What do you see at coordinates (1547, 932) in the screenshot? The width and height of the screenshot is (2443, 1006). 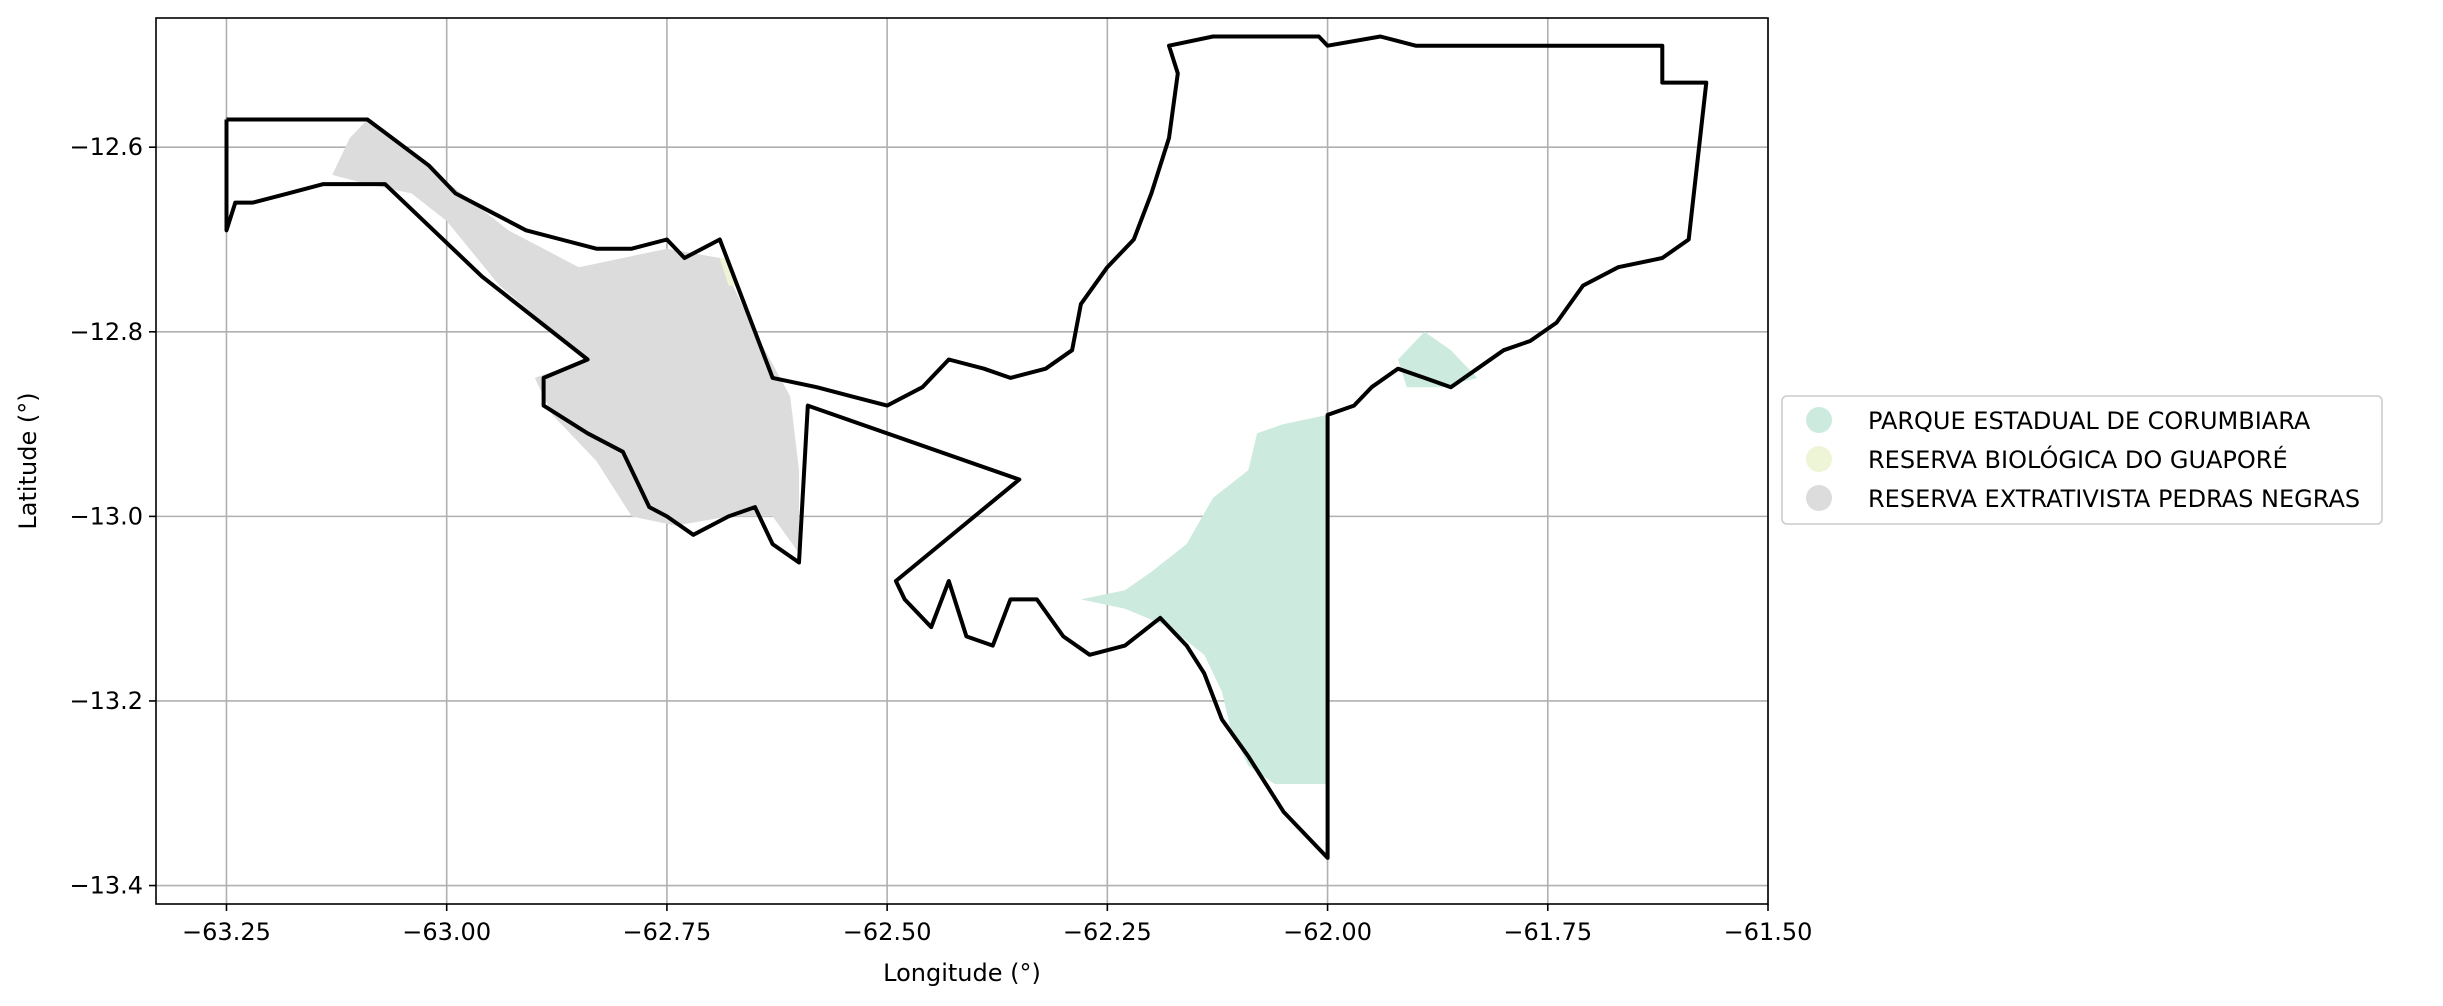 I see `x-tick-label: −61.75` at bounding box center [1547, 932].